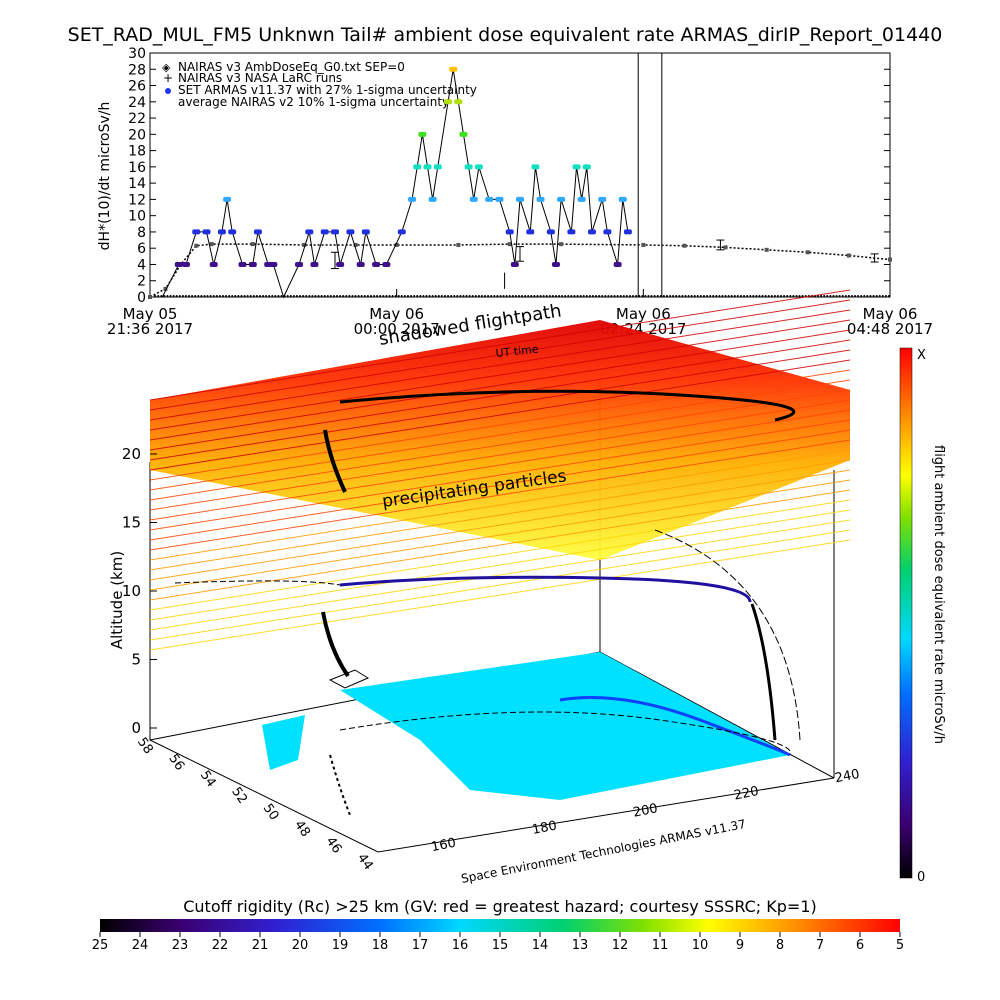 This screenshot has width=1000, height=1000. Describe the element at coordinates (517, 351) in the screenshot. I see `ut-time-label: UT time` at that location.